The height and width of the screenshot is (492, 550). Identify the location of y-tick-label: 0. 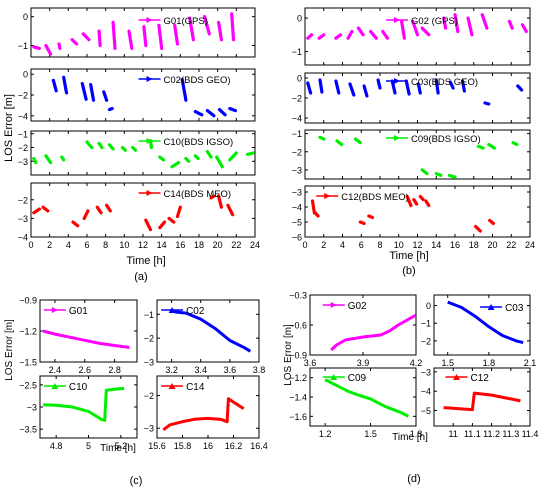
(299, 19).